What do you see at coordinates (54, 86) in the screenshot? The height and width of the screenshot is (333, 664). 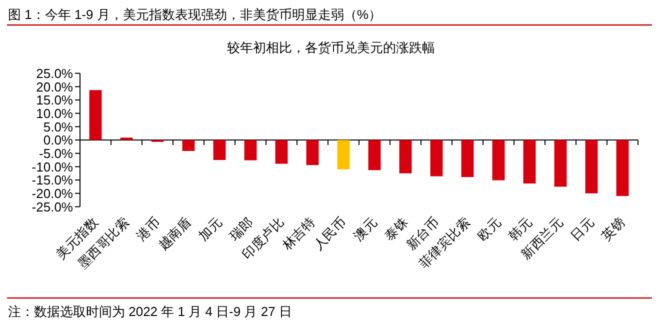 I see `ytick-label: 20.0%` at bounding box center [54, 86].